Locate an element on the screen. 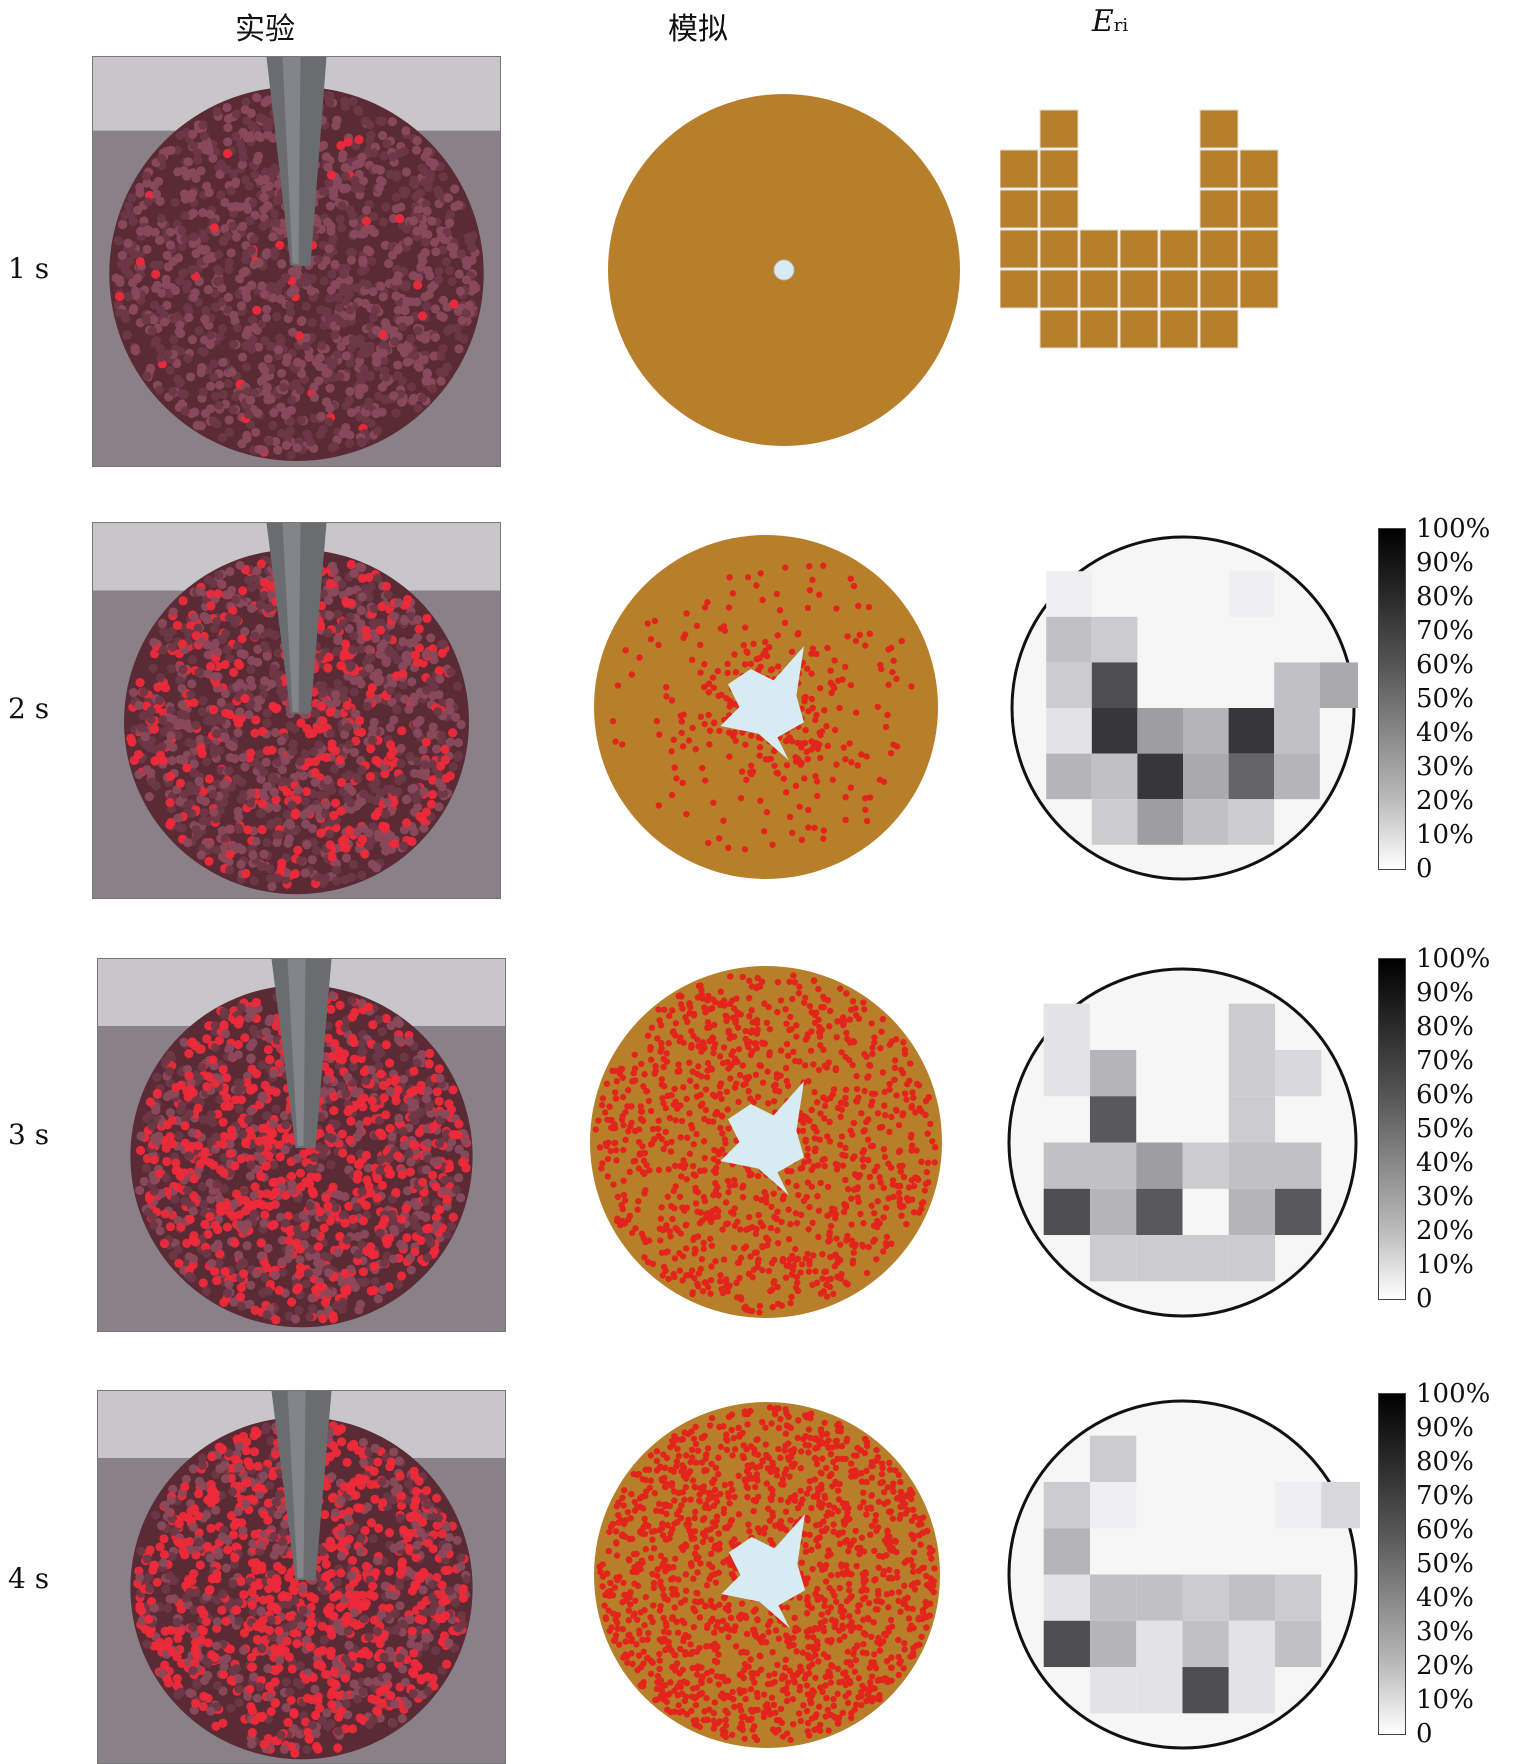 Image resolution: width=1525 pixels, height=1764 pixels. simulation-disk-1s is located at coordinates (784, 270).